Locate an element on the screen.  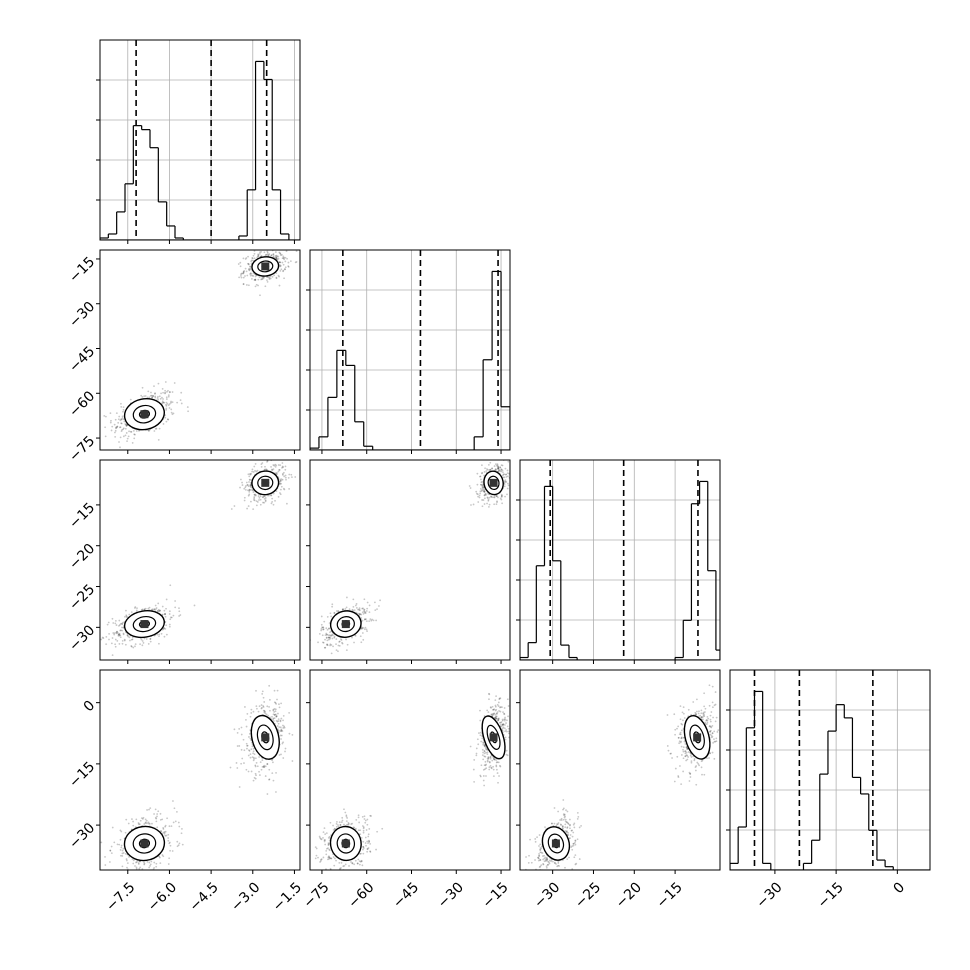
x-tick-label: −4.5 is located at coordinates (204, 896).